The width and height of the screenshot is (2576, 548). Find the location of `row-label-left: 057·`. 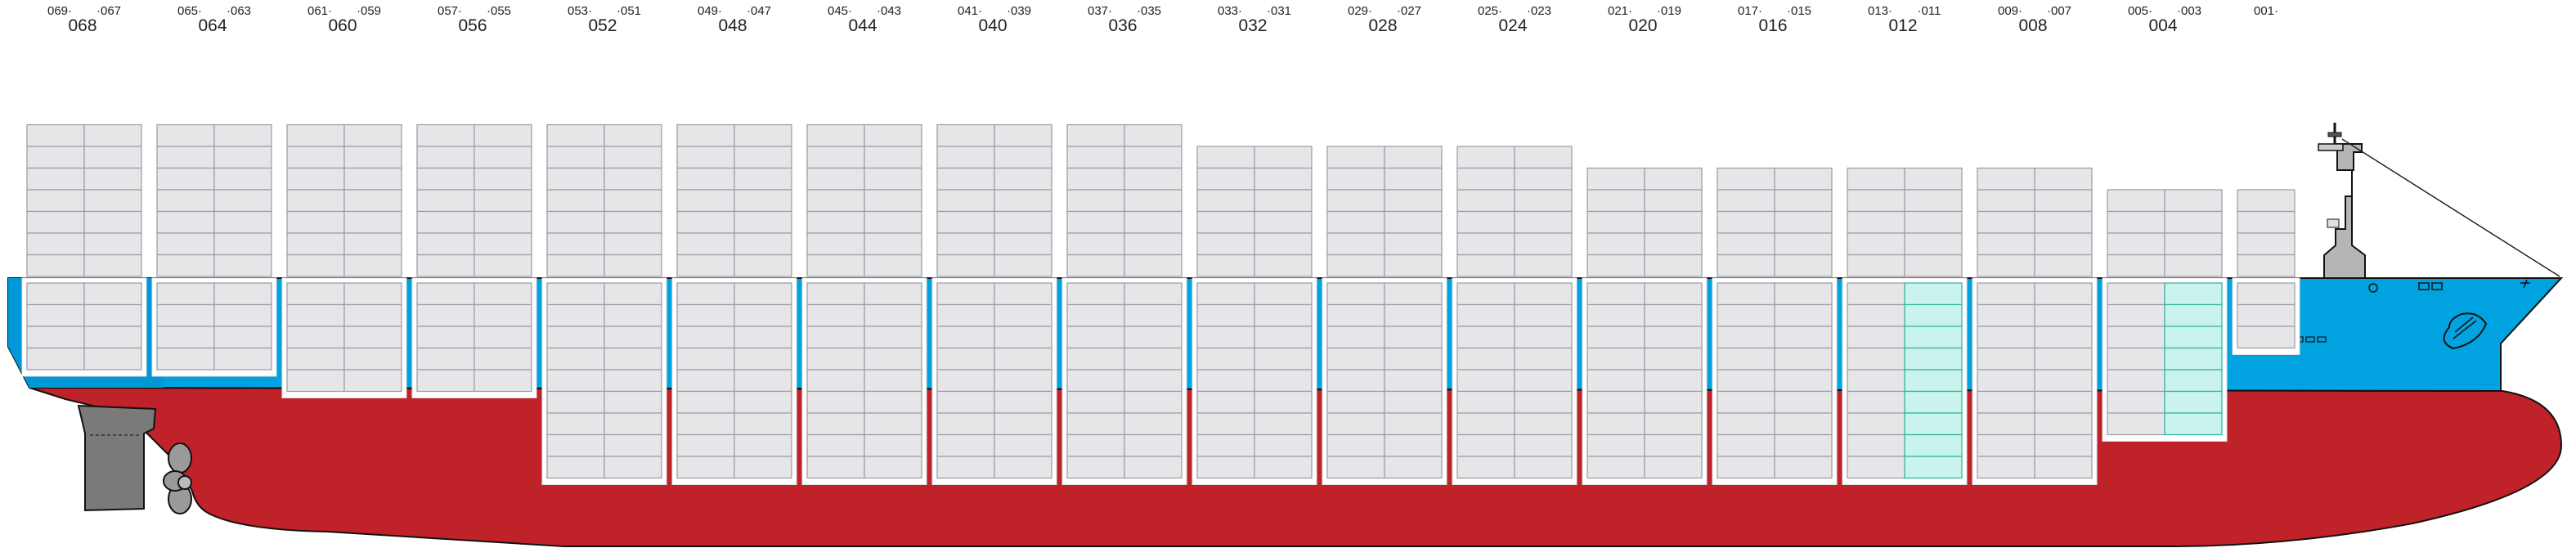

row-label-left: 057· is located at coordinates (450, 11).